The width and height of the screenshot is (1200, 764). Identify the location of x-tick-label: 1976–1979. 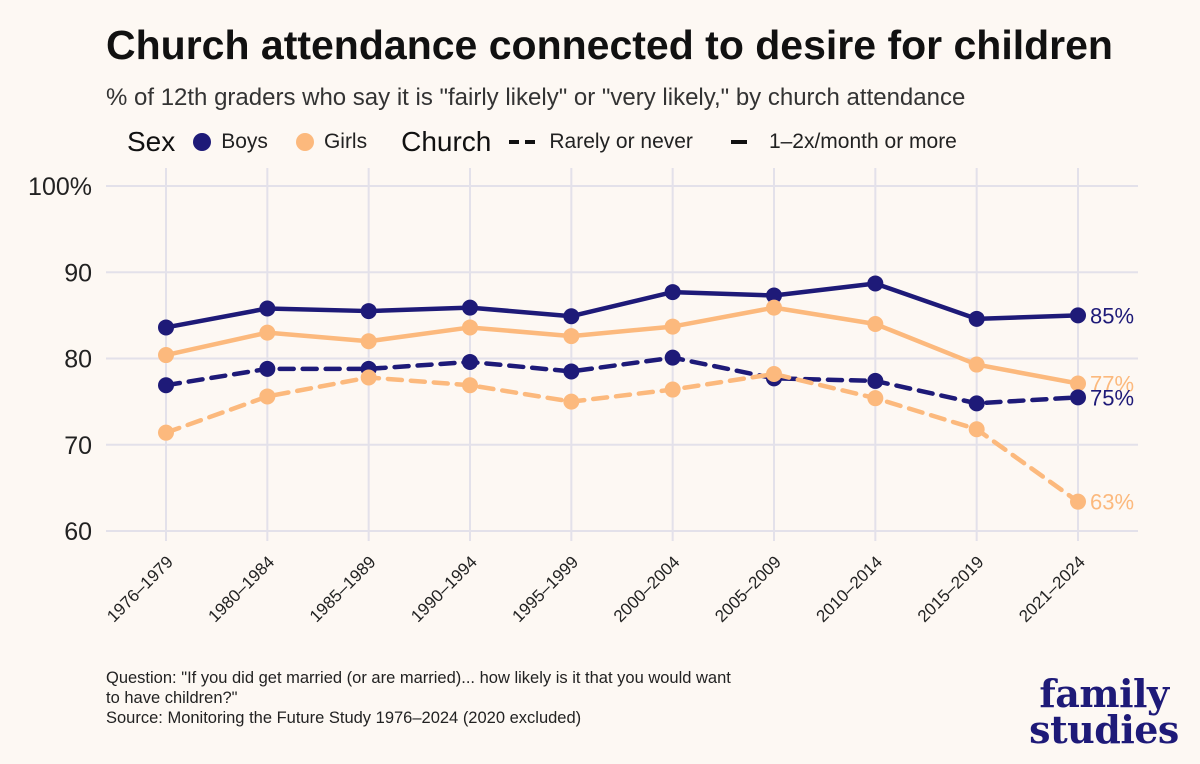
(140, 589).